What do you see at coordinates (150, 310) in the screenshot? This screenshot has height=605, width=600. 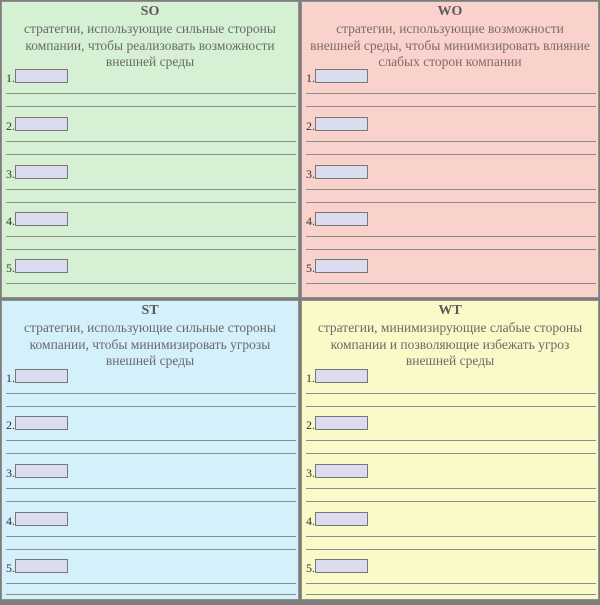 I see `quadrant-title: ST` at bounding box center [150, 310].